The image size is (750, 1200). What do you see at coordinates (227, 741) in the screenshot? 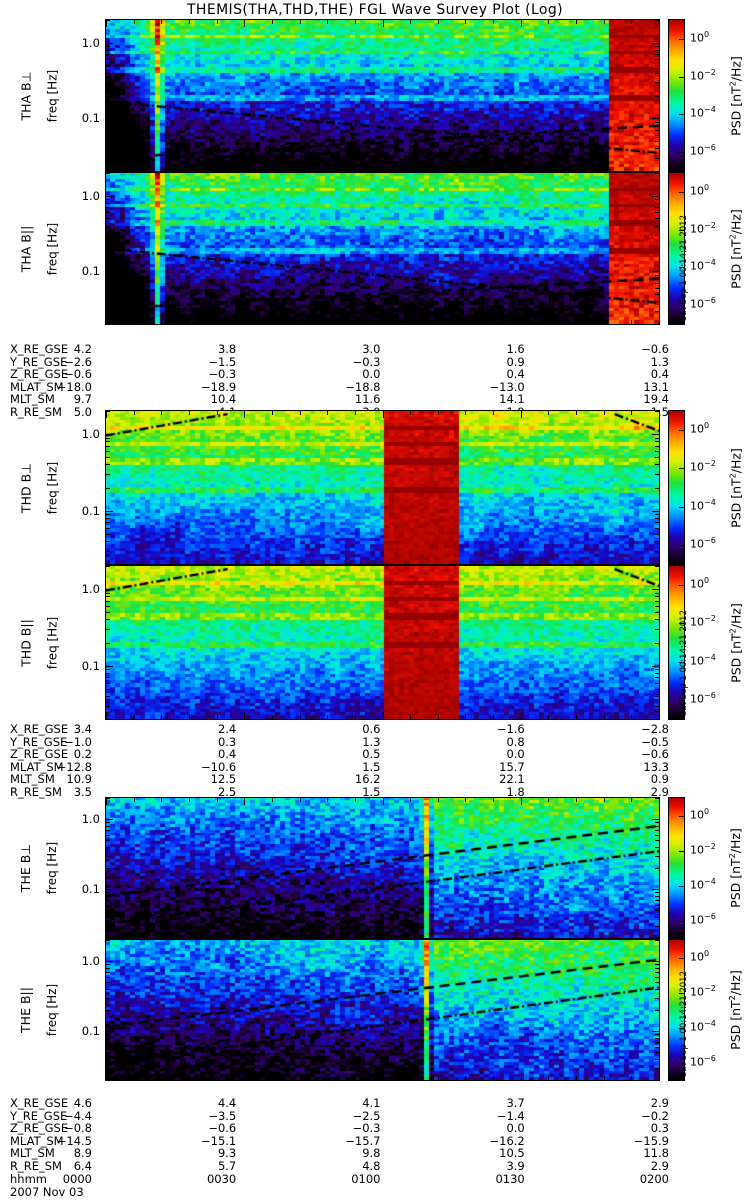
I see `ephemeris-value: 0.3` at bounding box center [227, 741].